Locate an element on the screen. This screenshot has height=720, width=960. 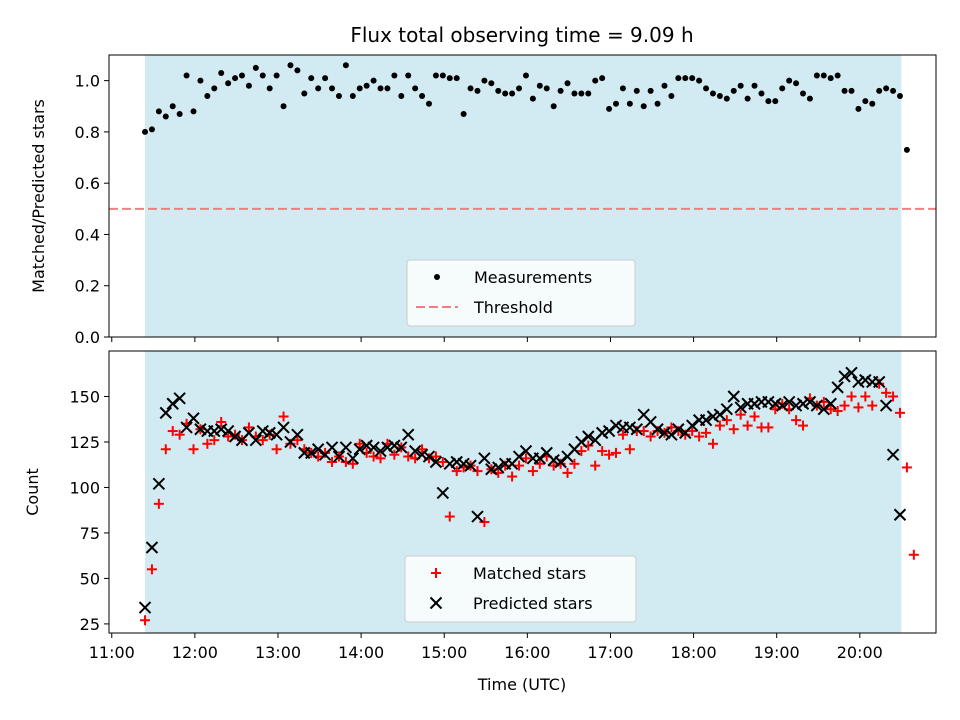
count-y-tick-label: 125 is located at coordinates (84, 442).